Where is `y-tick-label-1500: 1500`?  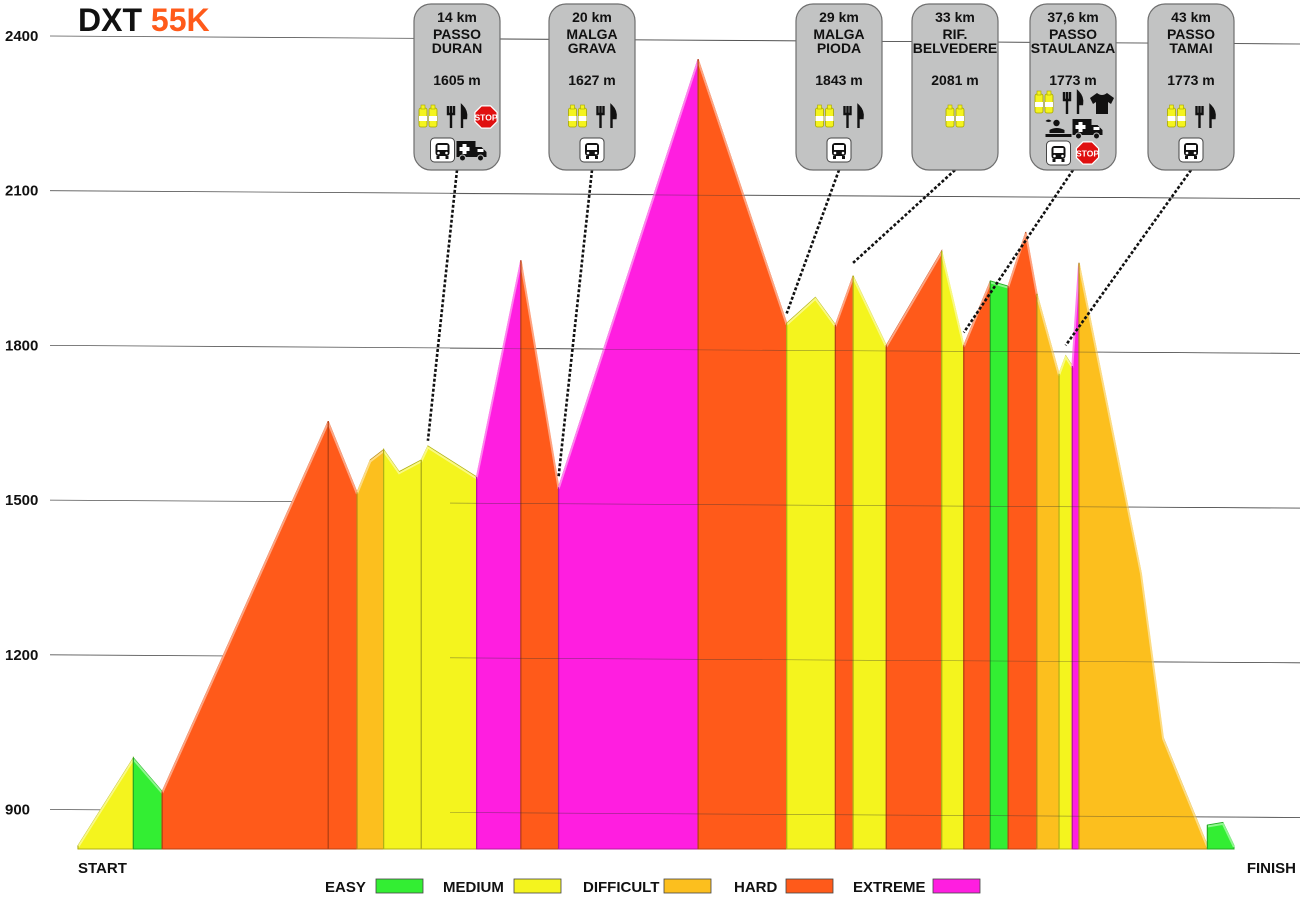
y-tick-label-1500: 1500 is located at coordinates (21, 500).